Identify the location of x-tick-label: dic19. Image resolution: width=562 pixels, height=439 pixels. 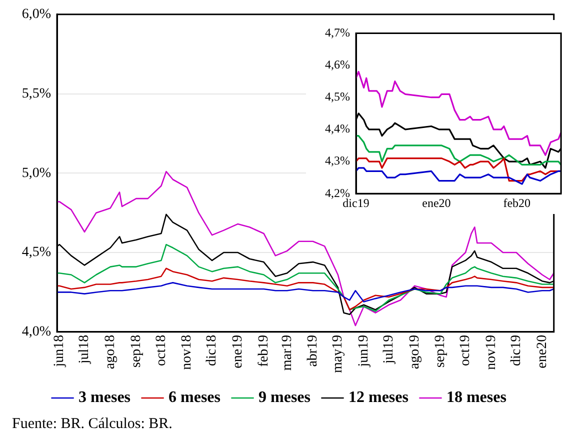
(516, 350).